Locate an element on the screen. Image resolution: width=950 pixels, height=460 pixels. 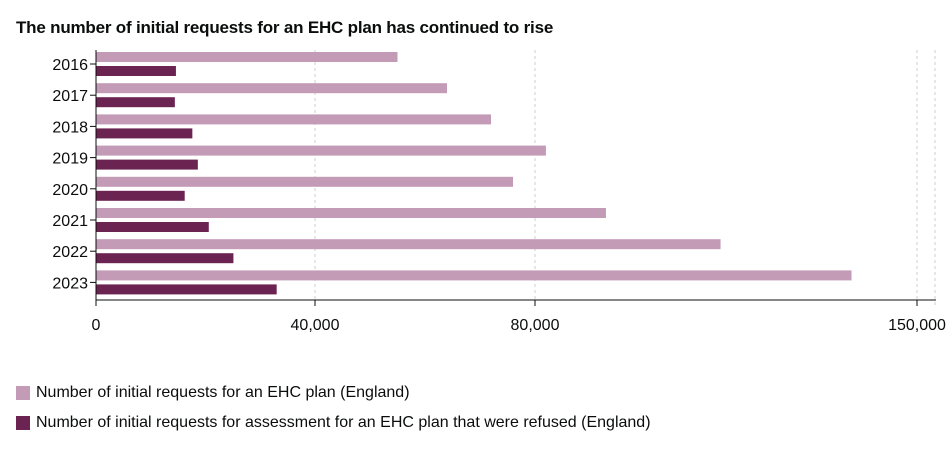
y-tick-label: 2017 is located at coordinates (70, 96).